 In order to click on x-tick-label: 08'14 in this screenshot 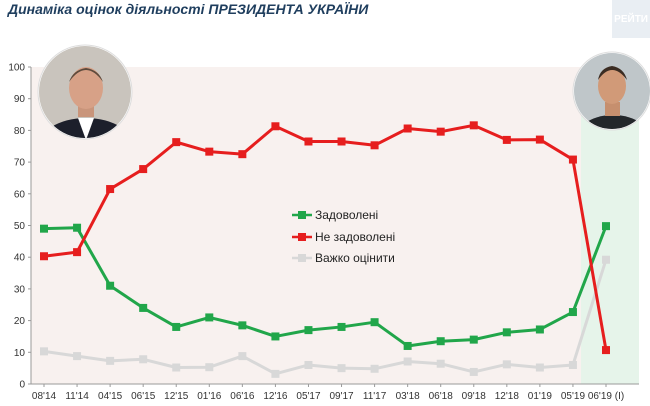, I will do `click(44, 396)`.